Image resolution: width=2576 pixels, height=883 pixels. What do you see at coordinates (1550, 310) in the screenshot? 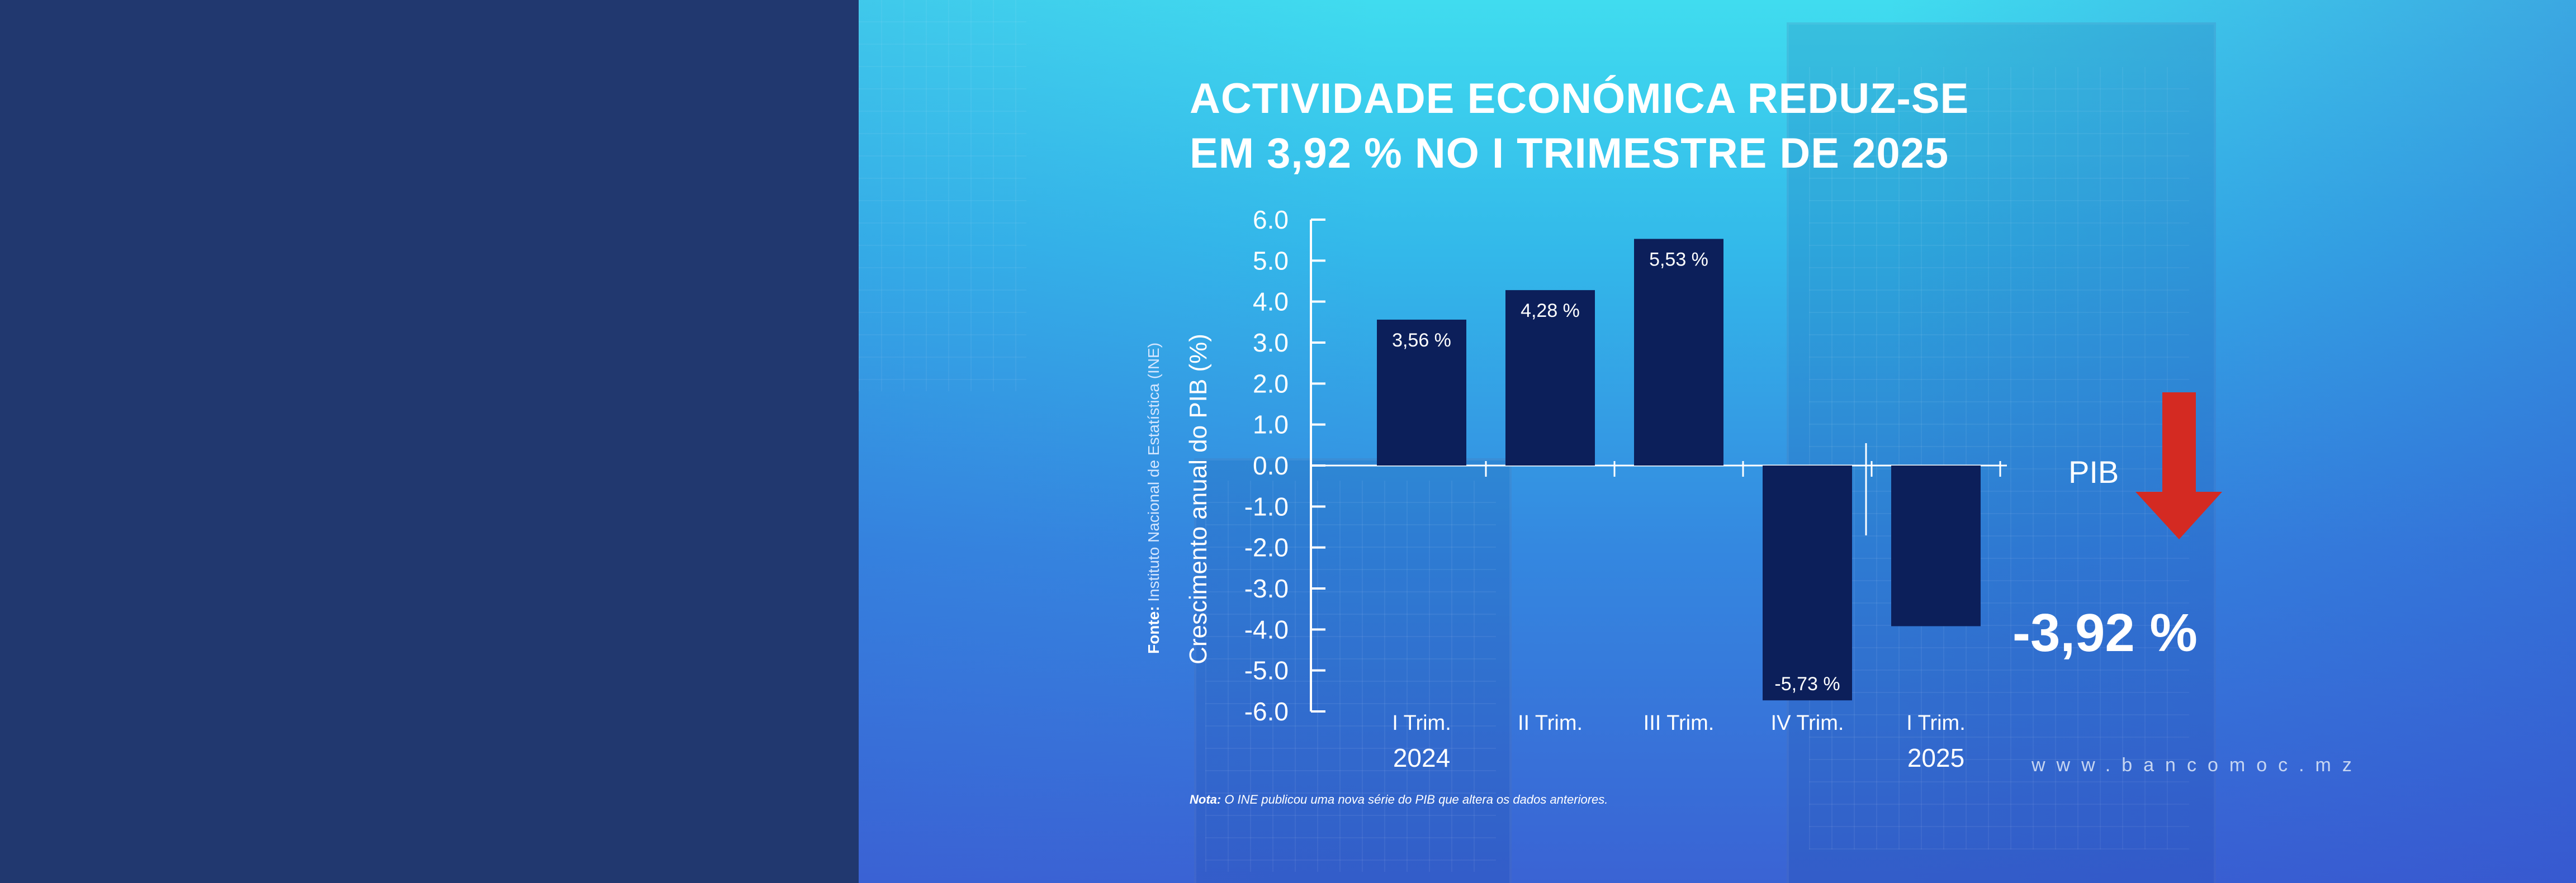
I see `bar-data-label: 4,28 %` at bounding box center [1550, 310].